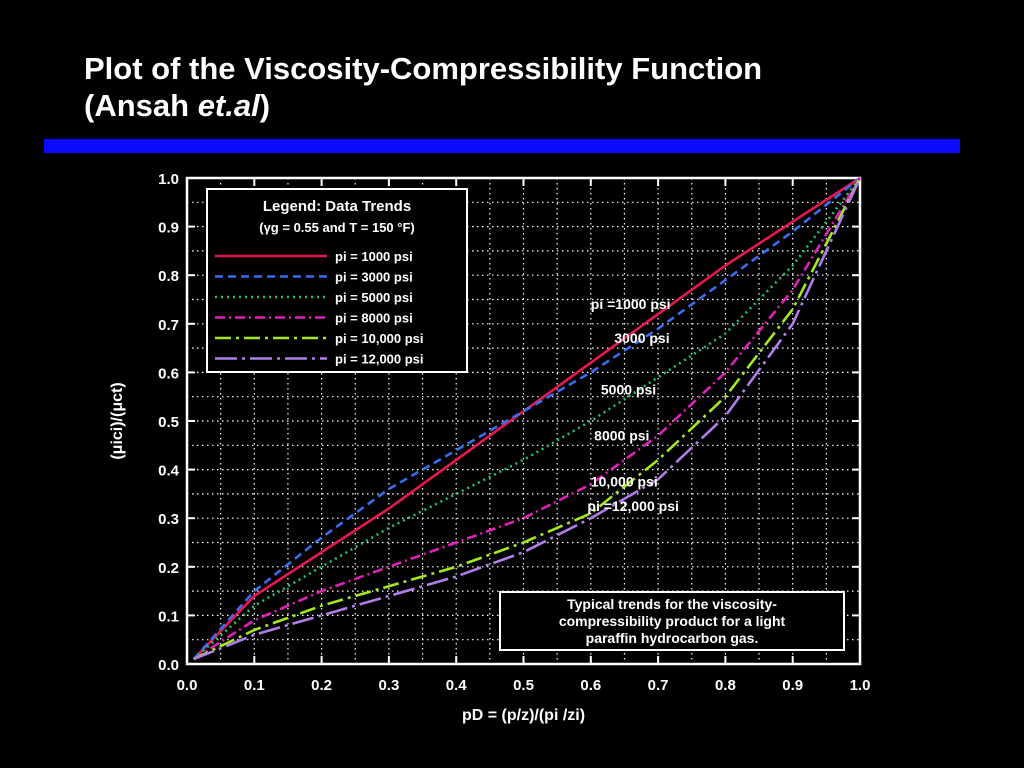 This screenshot has height=768, width=1024. What do you see at coordinates (374, 297) in the screenshot?
I see `legend-entry-label: pi = 5000 psi` at bounding box center [374, 297].